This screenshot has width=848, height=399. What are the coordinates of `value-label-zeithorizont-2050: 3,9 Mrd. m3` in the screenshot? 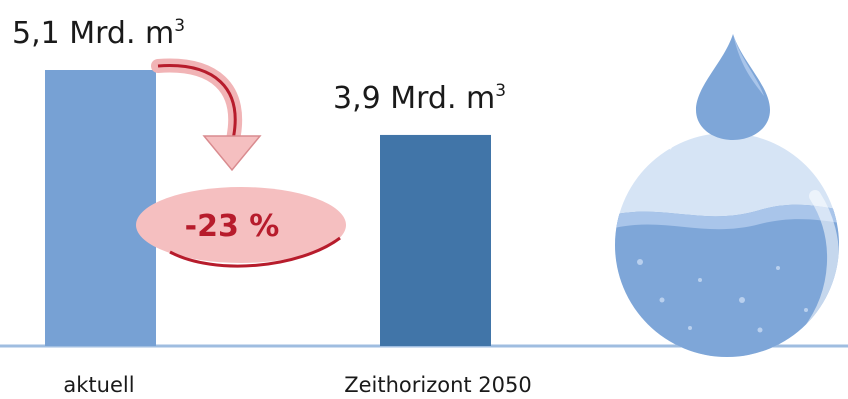 It's located at (419, 98).